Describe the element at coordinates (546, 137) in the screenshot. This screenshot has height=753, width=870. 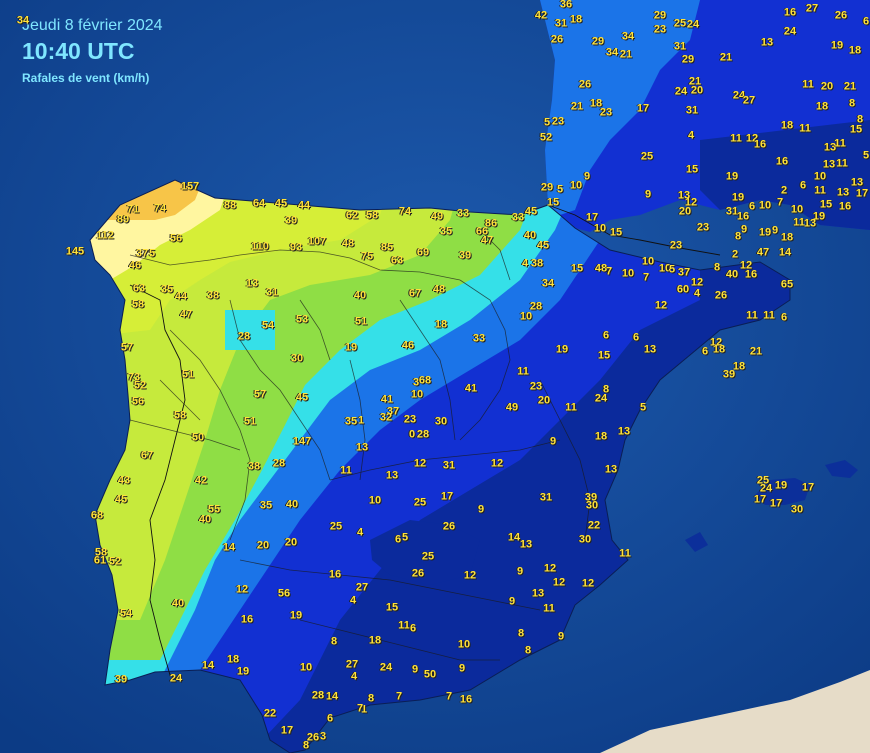
I see `station-gust-label: 52` at that location.